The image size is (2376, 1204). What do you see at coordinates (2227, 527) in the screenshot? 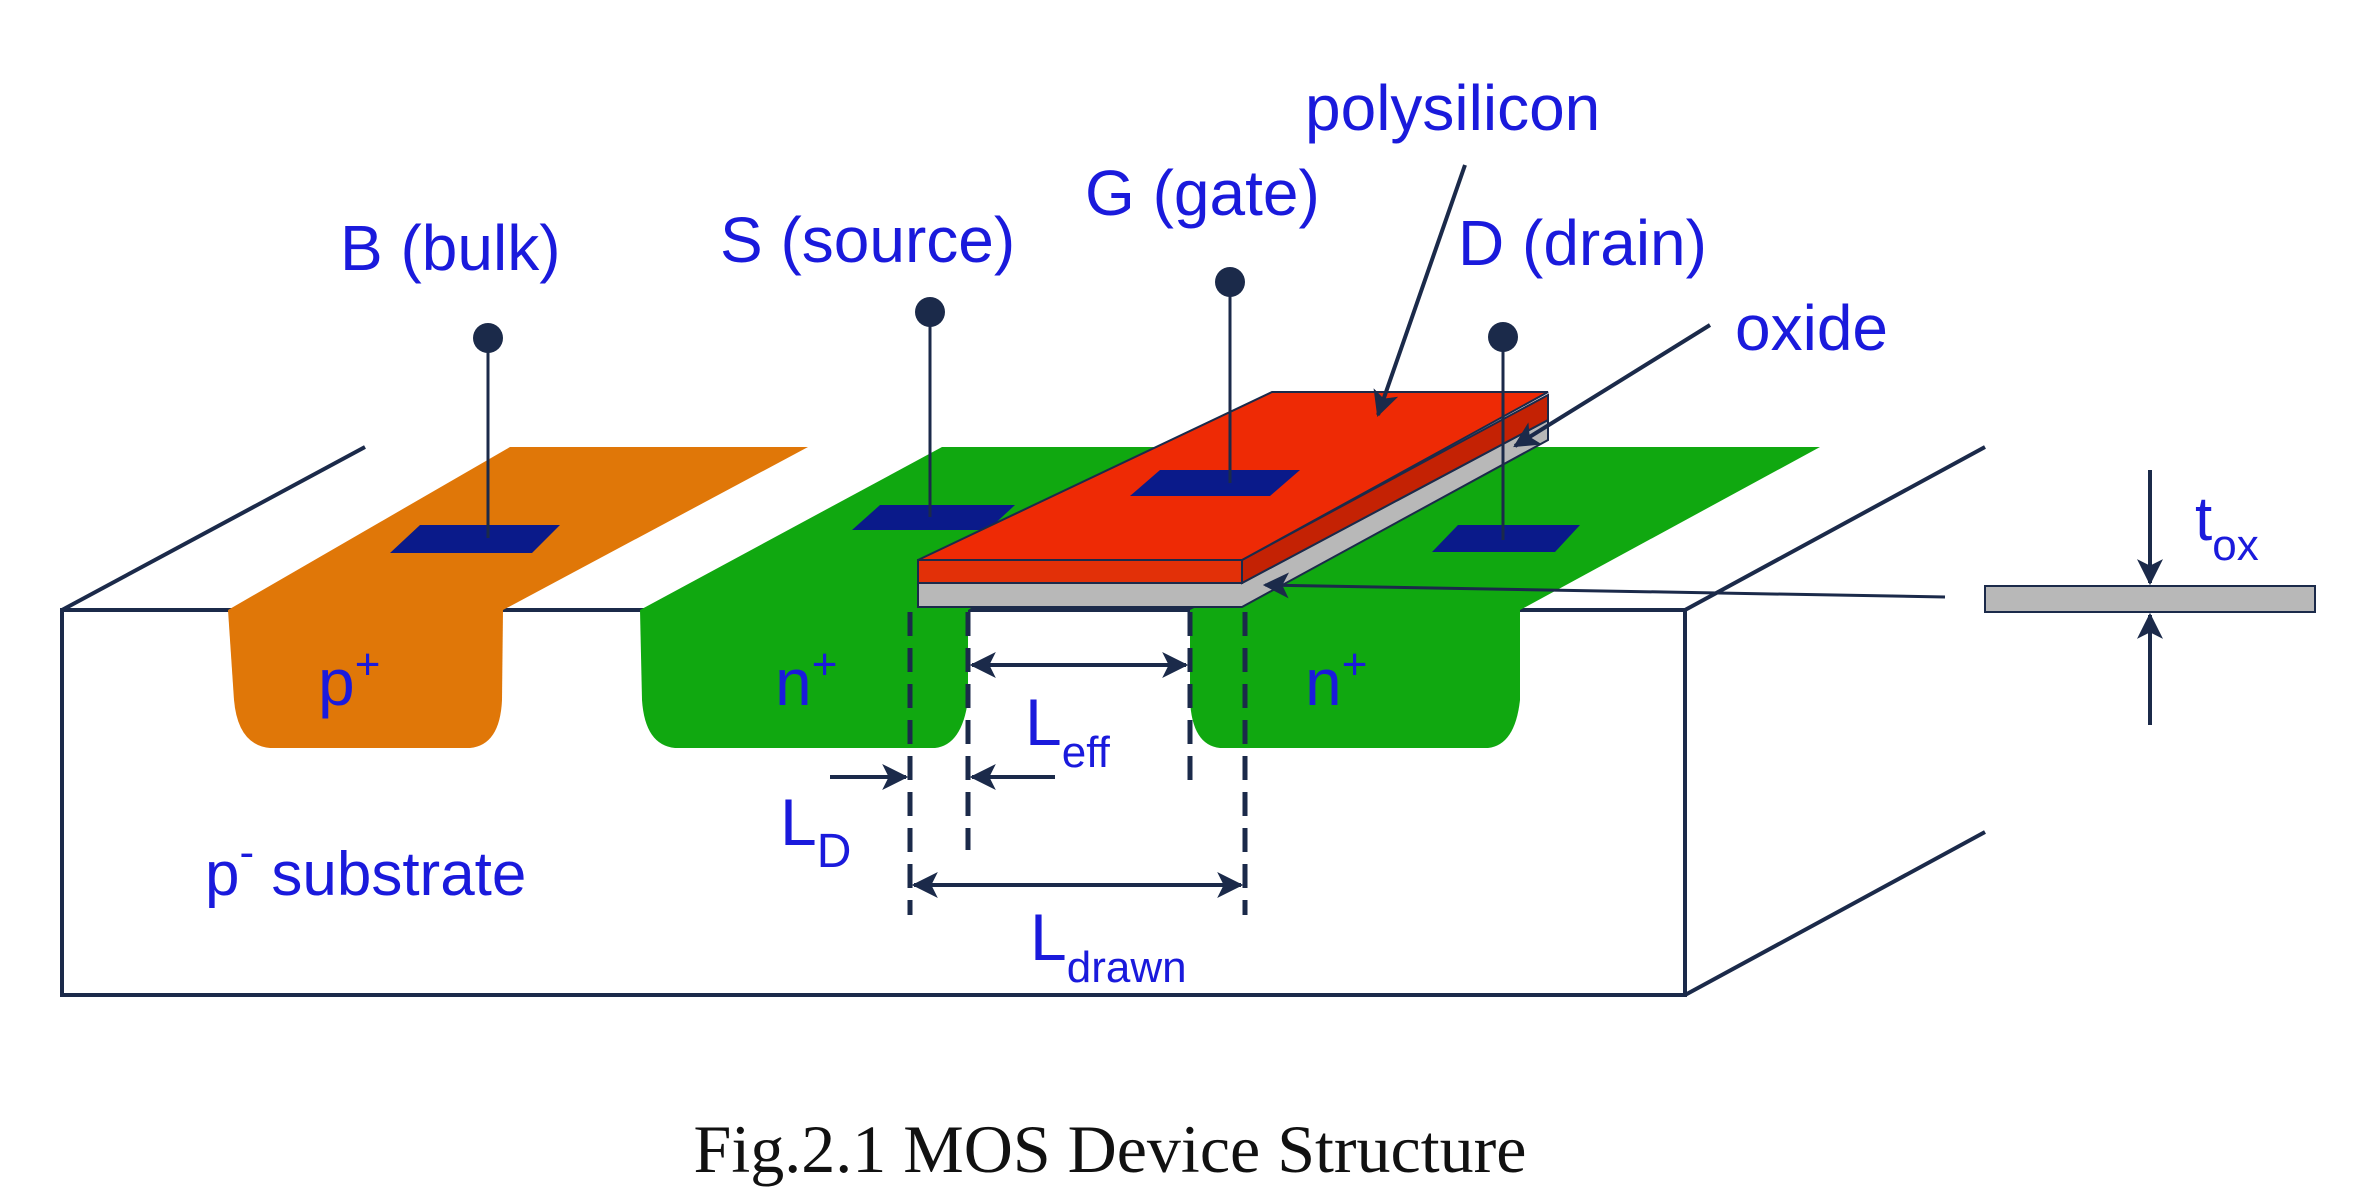
I see `tox-label: tox` at bounding box center [2227, 527].